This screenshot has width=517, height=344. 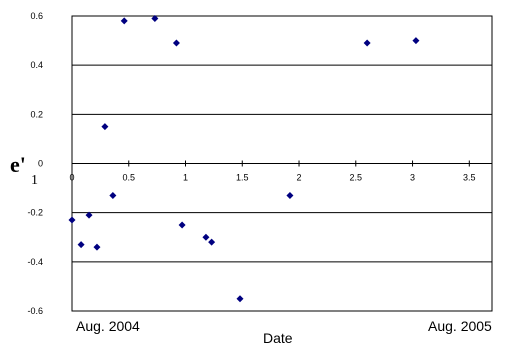 I want to click on y-tick-label: -0.6, so click(x=35, y=311).